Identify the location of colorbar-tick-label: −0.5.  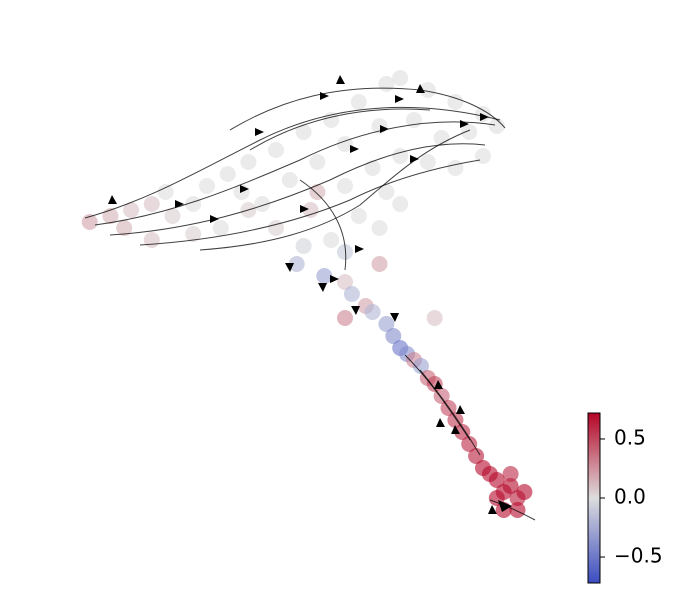
(638, 556).